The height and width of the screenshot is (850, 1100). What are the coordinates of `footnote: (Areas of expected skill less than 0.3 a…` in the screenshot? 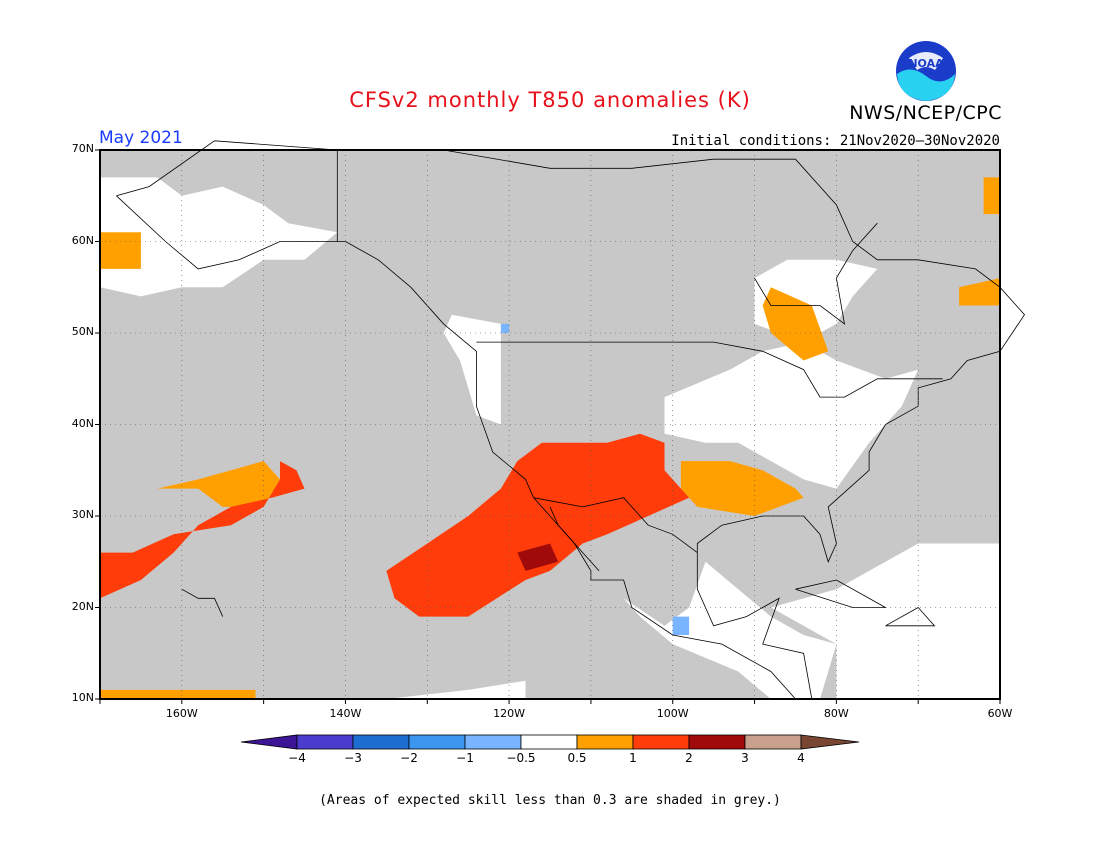 It's located at (550, 800).